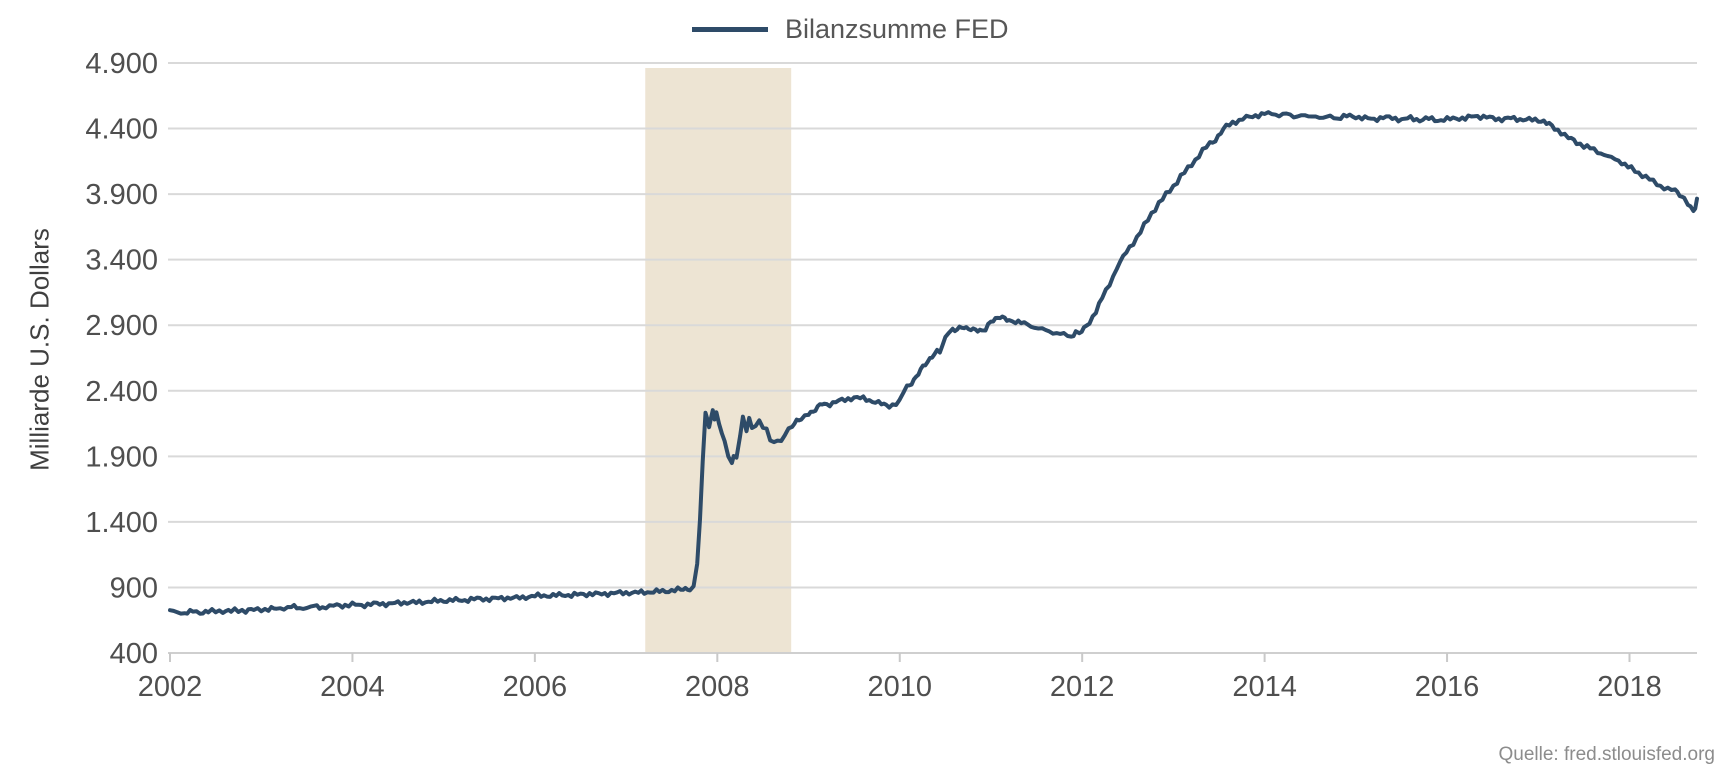 The height and width of the screenshot is (783, 1731). Describe the element at coordinates (1447, 687) in the screenshot. I see `x-tick-label: 2016` at that location.